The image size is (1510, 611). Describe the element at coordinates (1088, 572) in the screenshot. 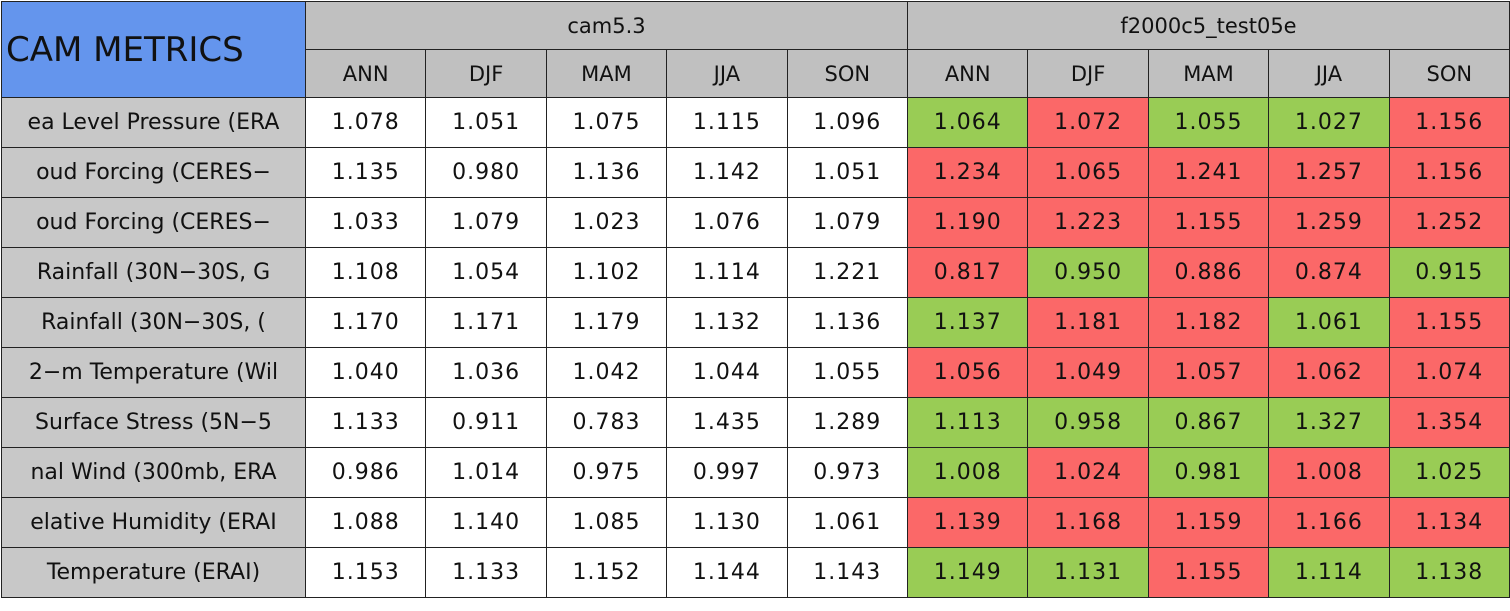

I see `metric-cell: 1.131` at that location.